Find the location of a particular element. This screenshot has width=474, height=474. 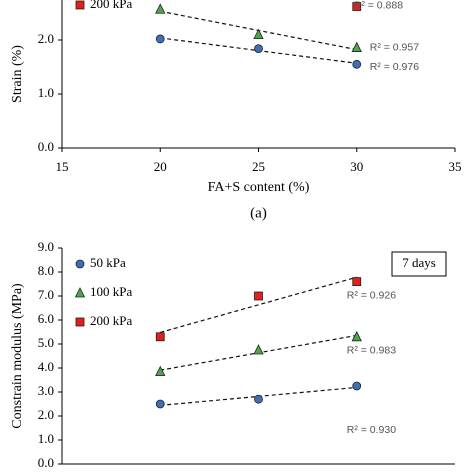

r-squared: R² = 0.926 is located at coordinates (371, 295).